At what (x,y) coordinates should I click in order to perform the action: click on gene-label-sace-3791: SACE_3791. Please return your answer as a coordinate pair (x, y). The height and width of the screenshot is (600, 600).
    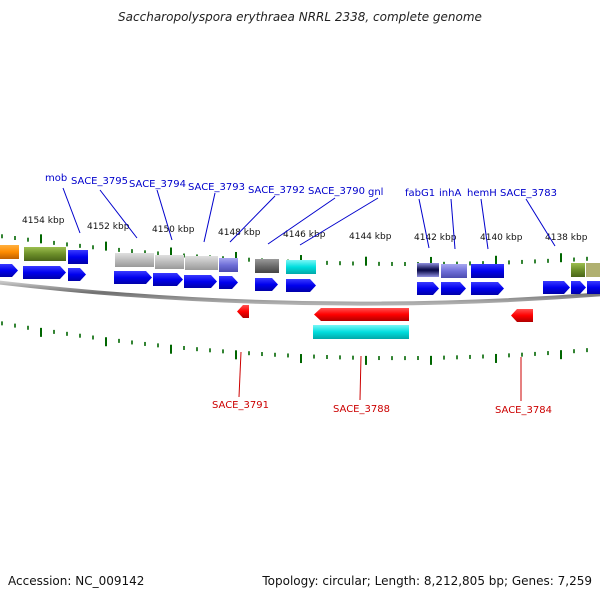
    Looking at the image, I should click on (240, 405).